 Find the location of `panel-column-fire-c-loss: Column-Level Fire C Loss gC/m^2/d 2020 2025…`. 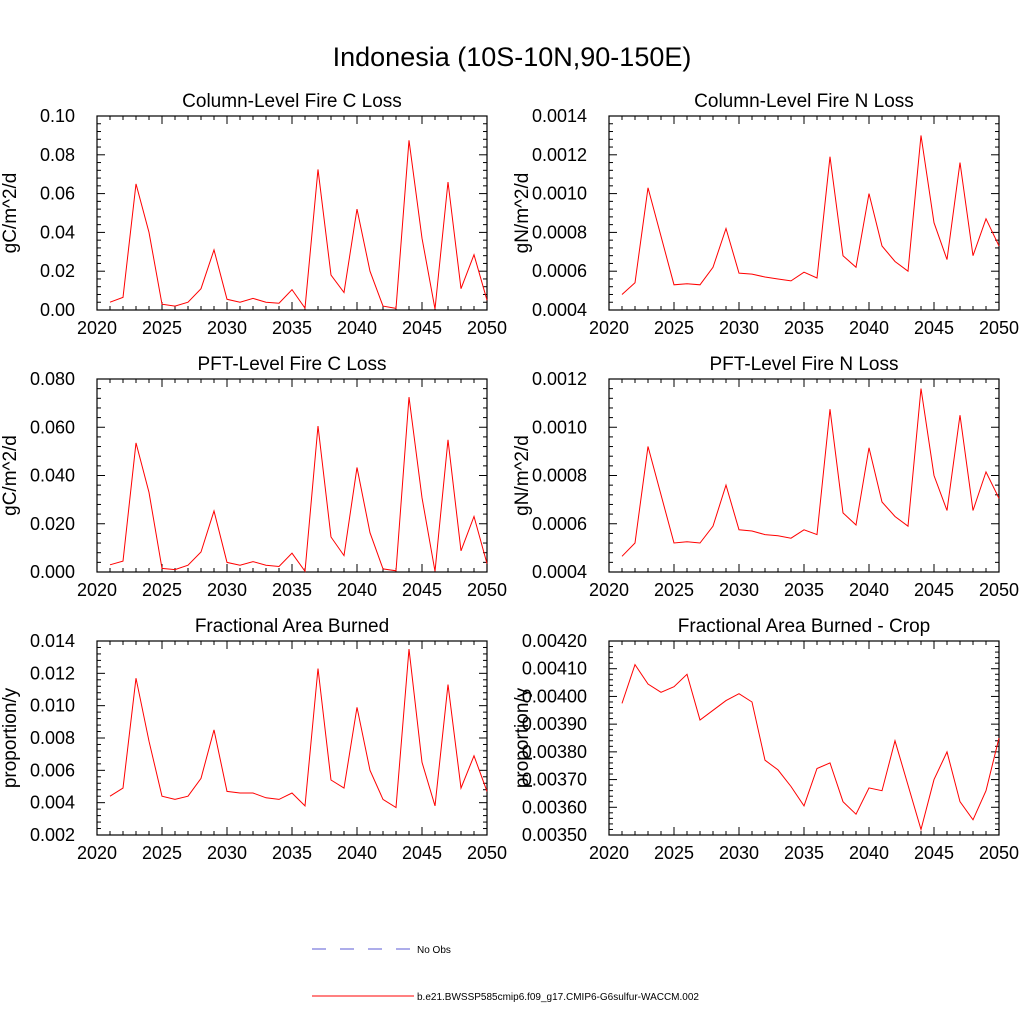

panel-column-fire-c-loss: Column-Level Fire C Loss gC/m^2/d 2020 2025… is located at coordinates (253, 214).